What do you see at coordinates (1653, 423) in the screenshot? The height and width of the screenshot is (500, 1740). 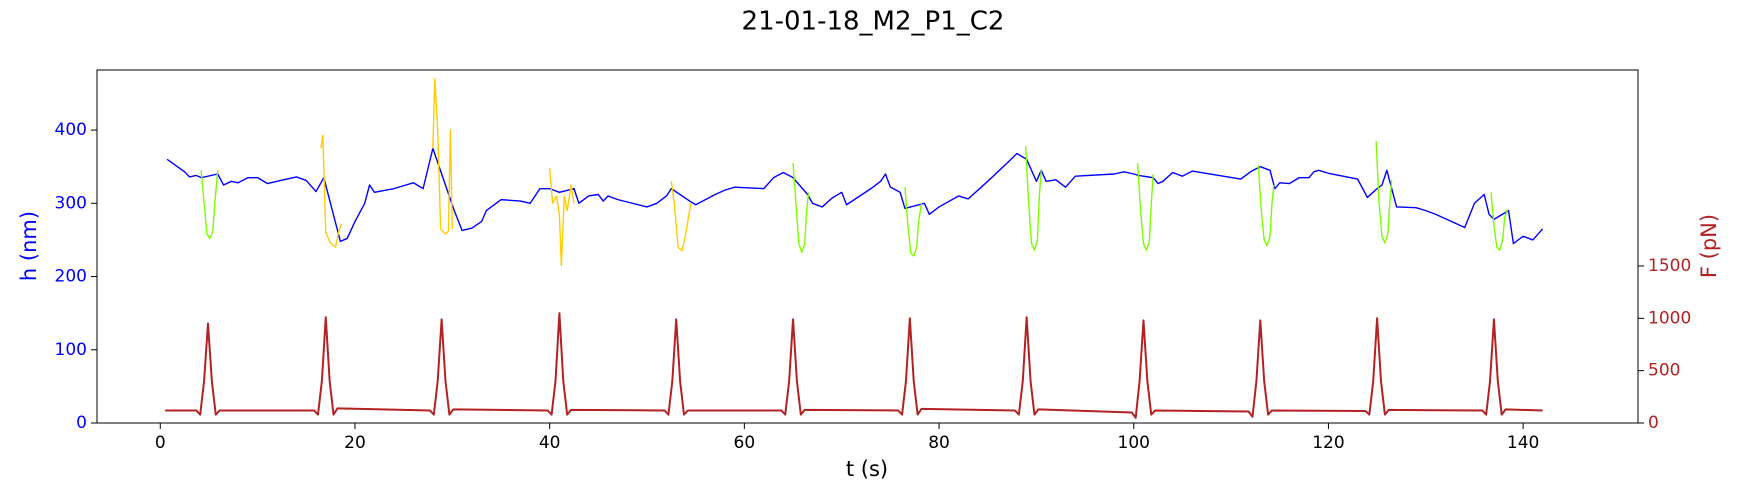 I see `y2-tick-label: 0` at bounding box center [1653, 423].